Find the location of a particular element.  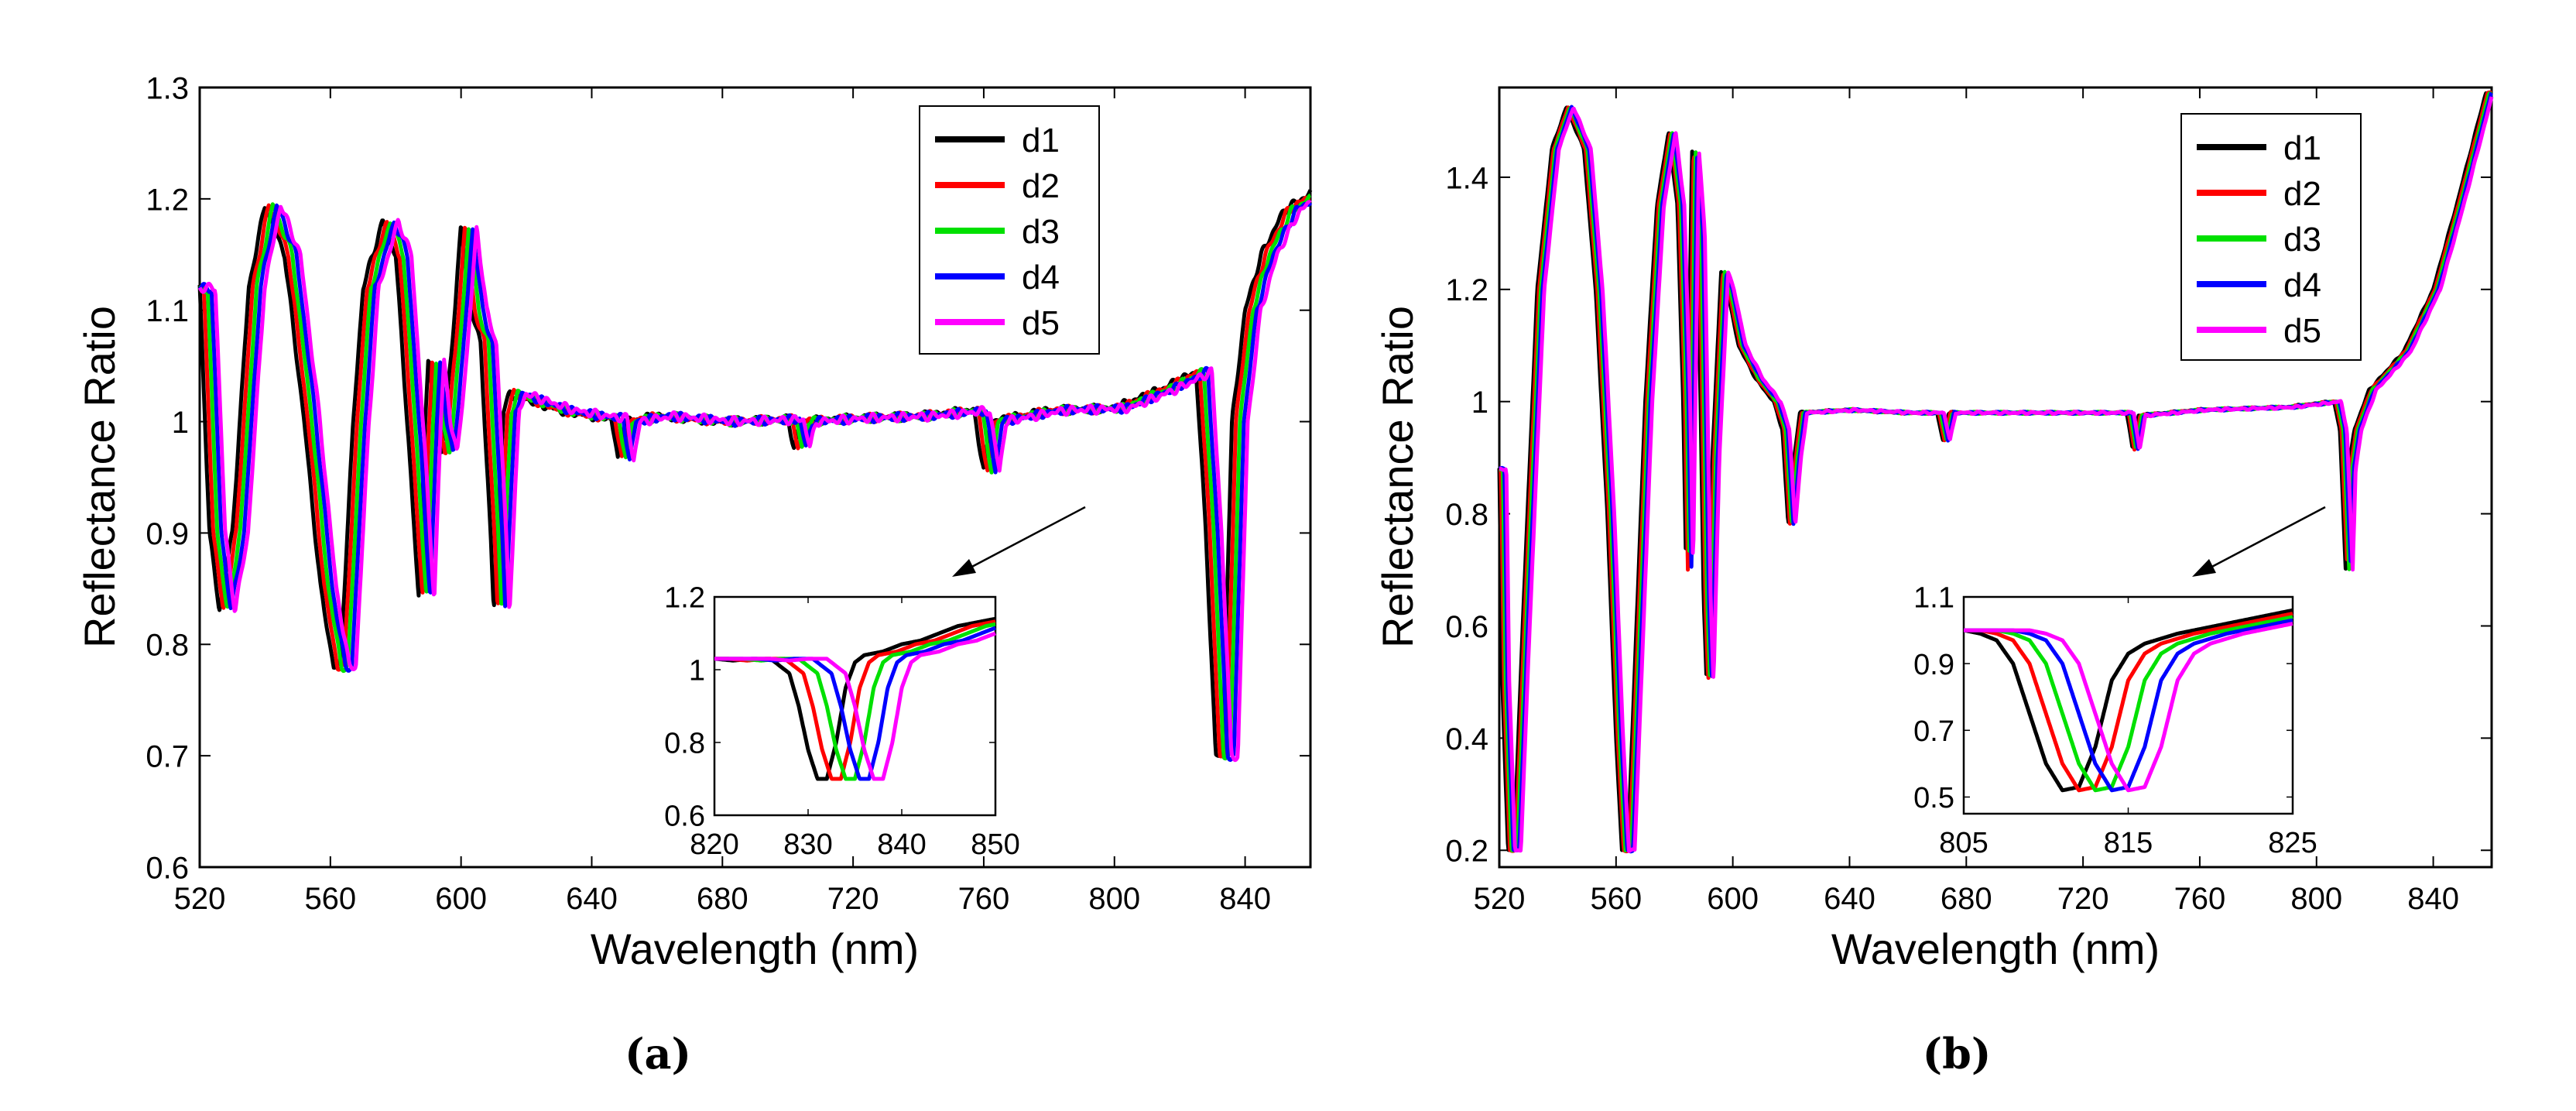

y-tick-label: 0.2 is located at coordinates (1466, 852).